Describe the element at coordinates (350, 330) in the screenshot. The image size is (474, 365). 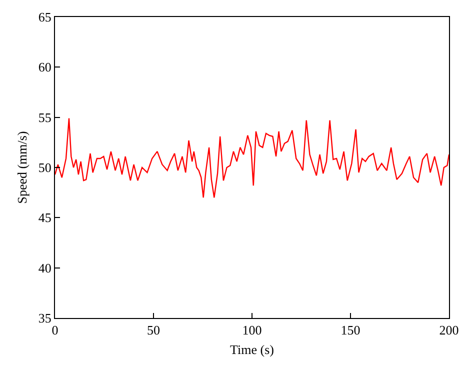
I see `x-tick-label: 150` at that location.